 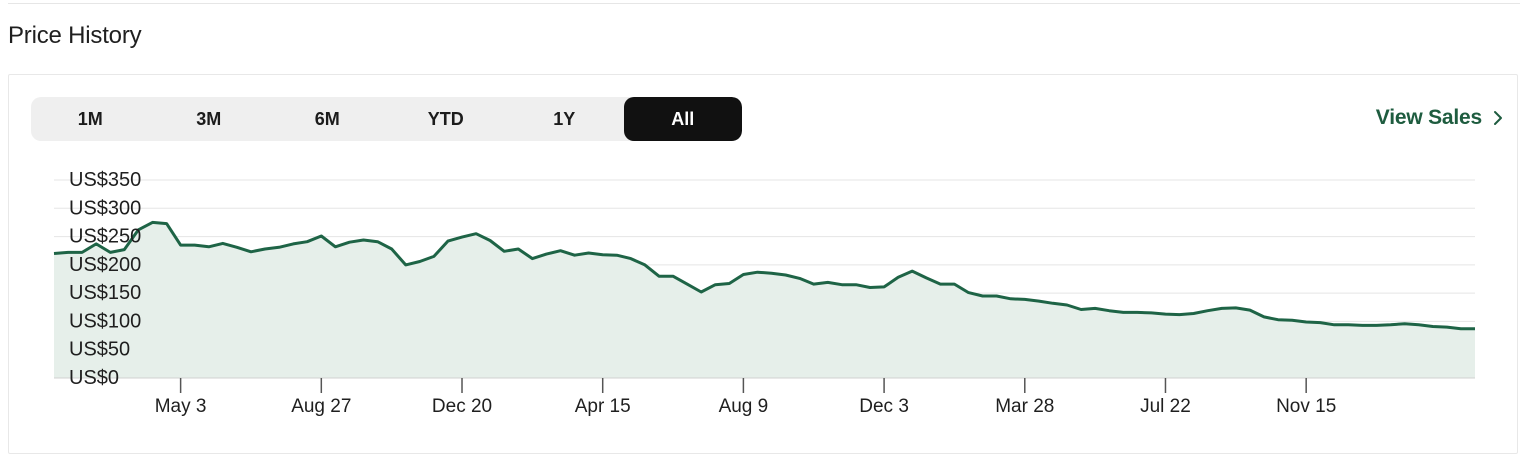 I want to click on y-tick-label: US$300, so click(x=105, y=208).